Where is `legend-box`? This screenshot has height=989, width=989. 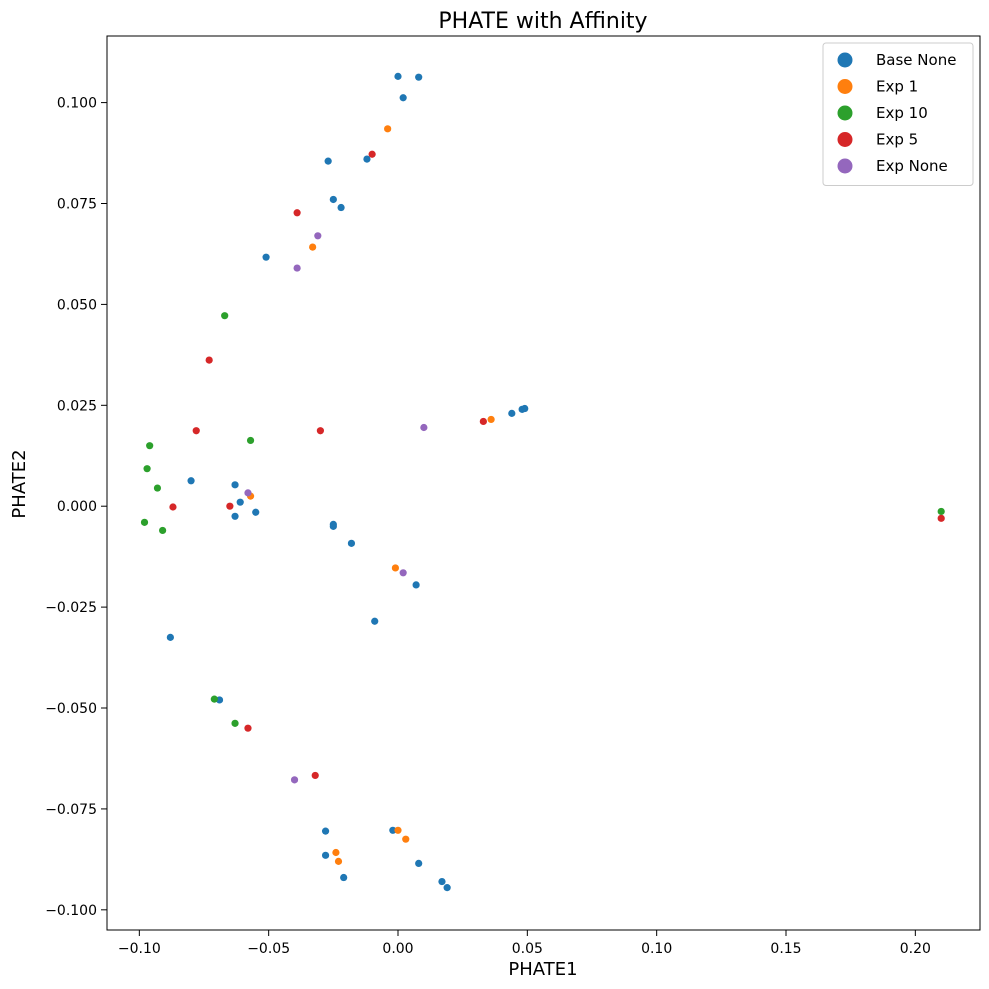 legend-box is located at coordinates (898, 114).